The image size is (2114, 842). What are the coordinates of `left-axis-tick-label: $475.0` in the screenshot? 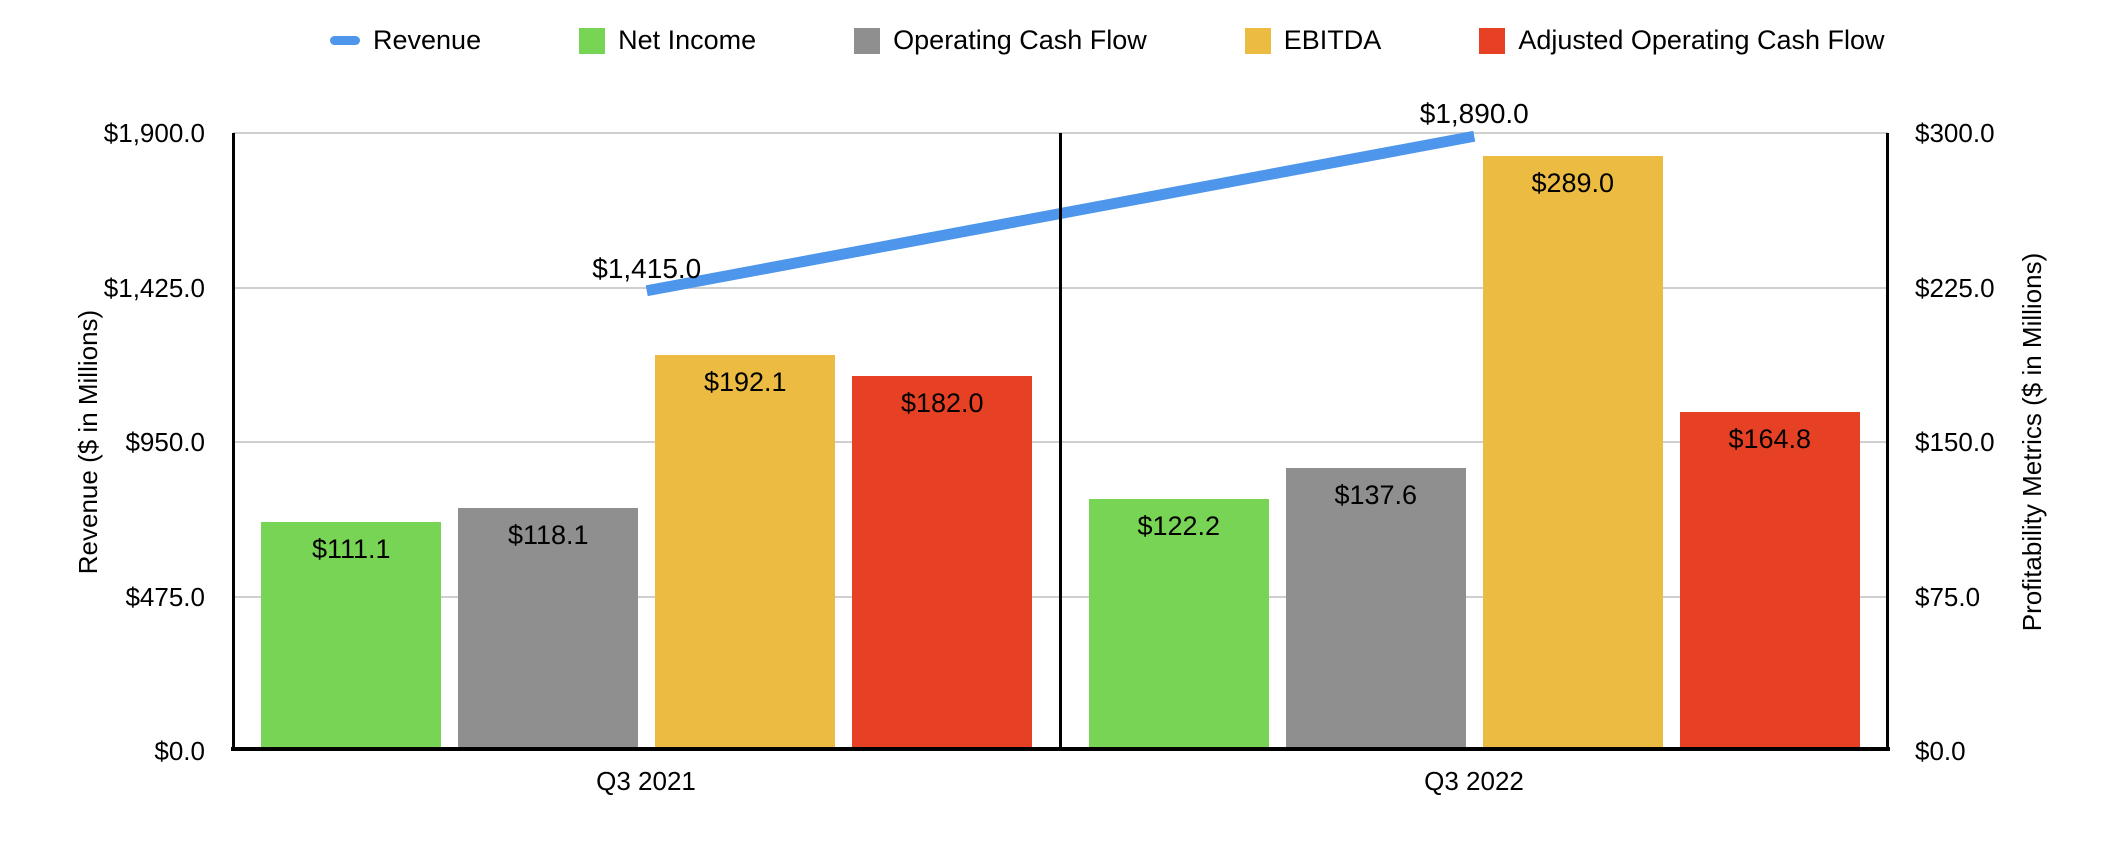 It's located at (165, 596).